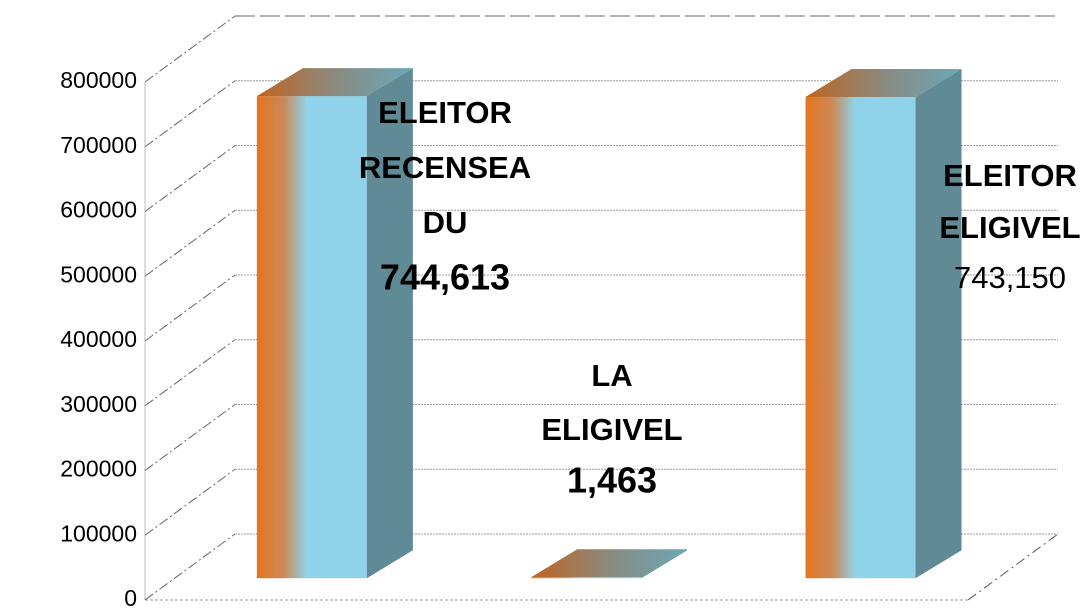 Image resolution: width=1086 pixels, height=614 pixels. What do you see at coordinates (98, 404) in the screenshot?
I see `y-tick-label: 300000` at bounding box center [98, 404].